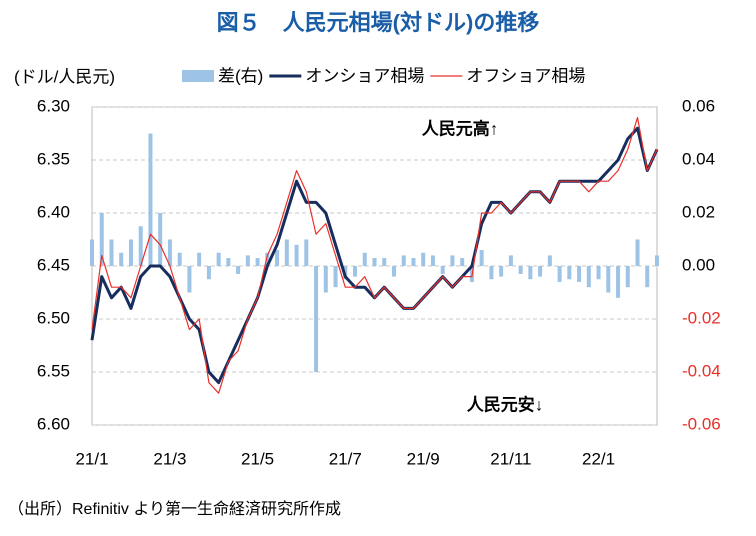 The height and width of the screenshot is (536, 756). I want to click on y-tick-label: 6.40, so click(53, 211).